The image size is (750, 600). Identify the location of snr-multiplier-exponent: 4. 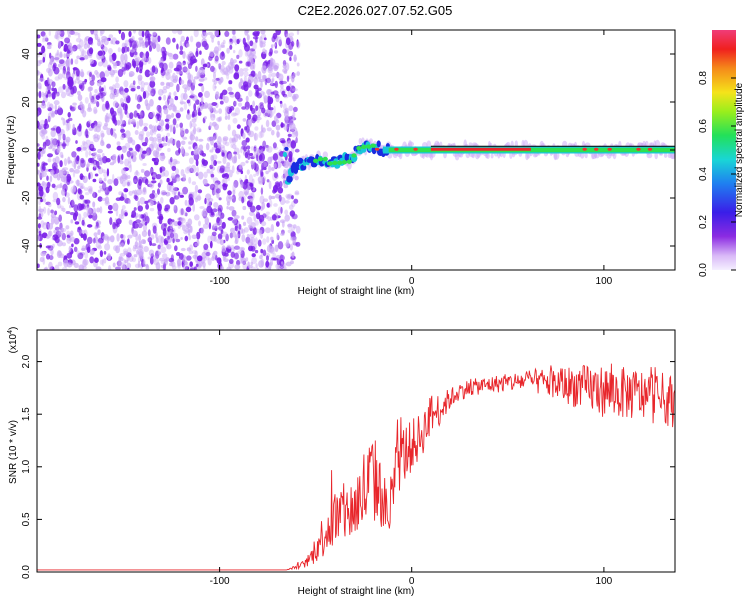
(10, 332).